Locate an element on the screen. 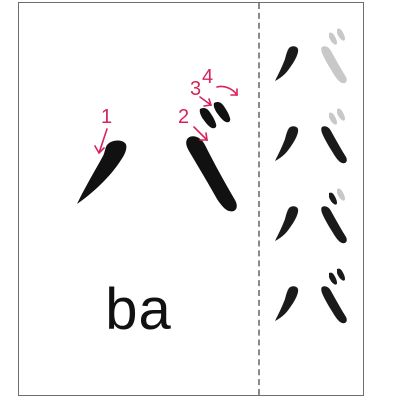  romaji-label: ba is located at coordinates (138, 309).